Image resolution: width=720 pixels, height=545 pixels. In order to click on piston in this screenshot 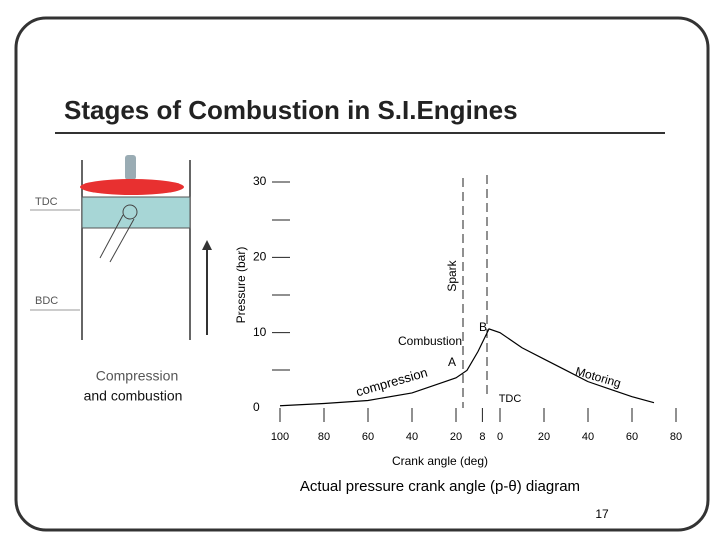, I will do `click(136, 212)`.